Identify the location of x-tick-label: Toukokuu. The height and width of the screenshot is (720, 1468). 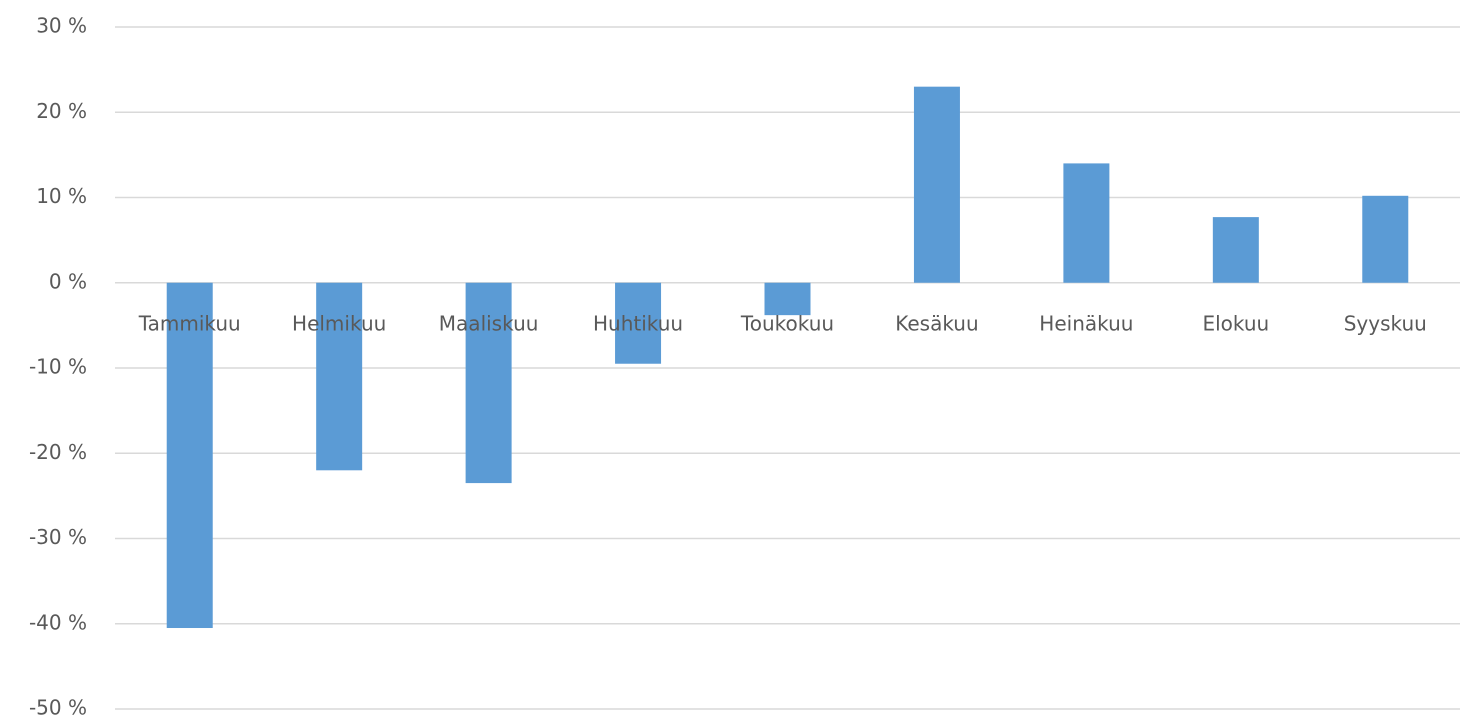
(787, 323).